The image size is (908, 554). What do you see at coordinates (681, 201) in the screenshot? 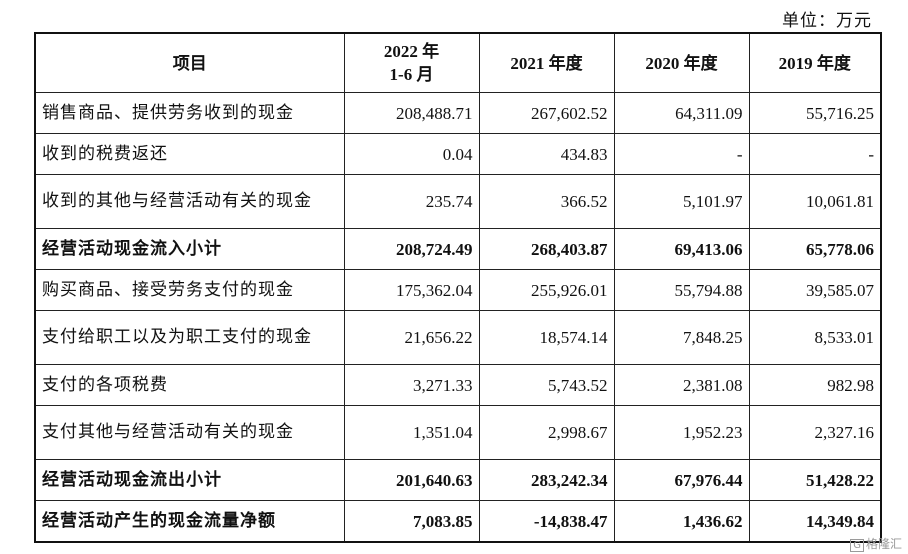
I see `cell-value: 5,101.97` at bounding box center [681, 201].